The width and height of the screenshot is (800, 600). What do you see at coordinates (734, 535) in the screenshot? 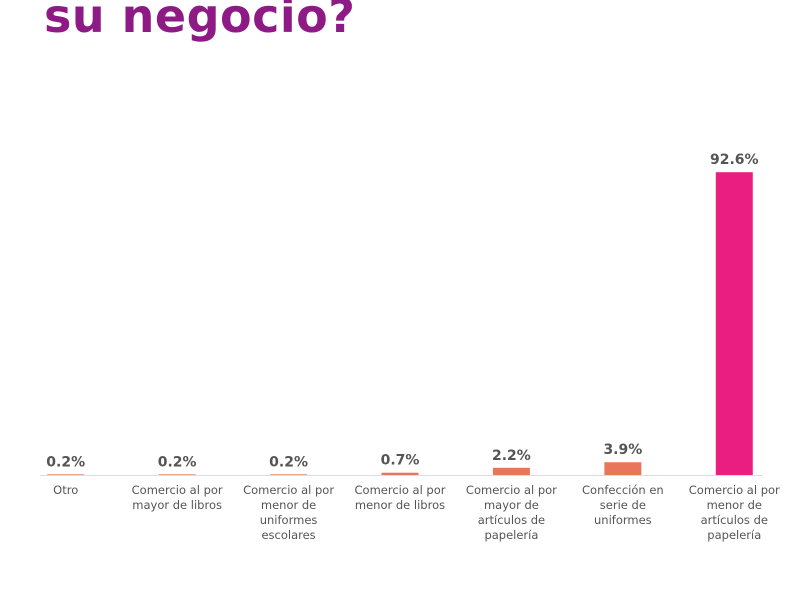
I see `category-label-6-line-3: papelería` at bounding box center [734, 535].